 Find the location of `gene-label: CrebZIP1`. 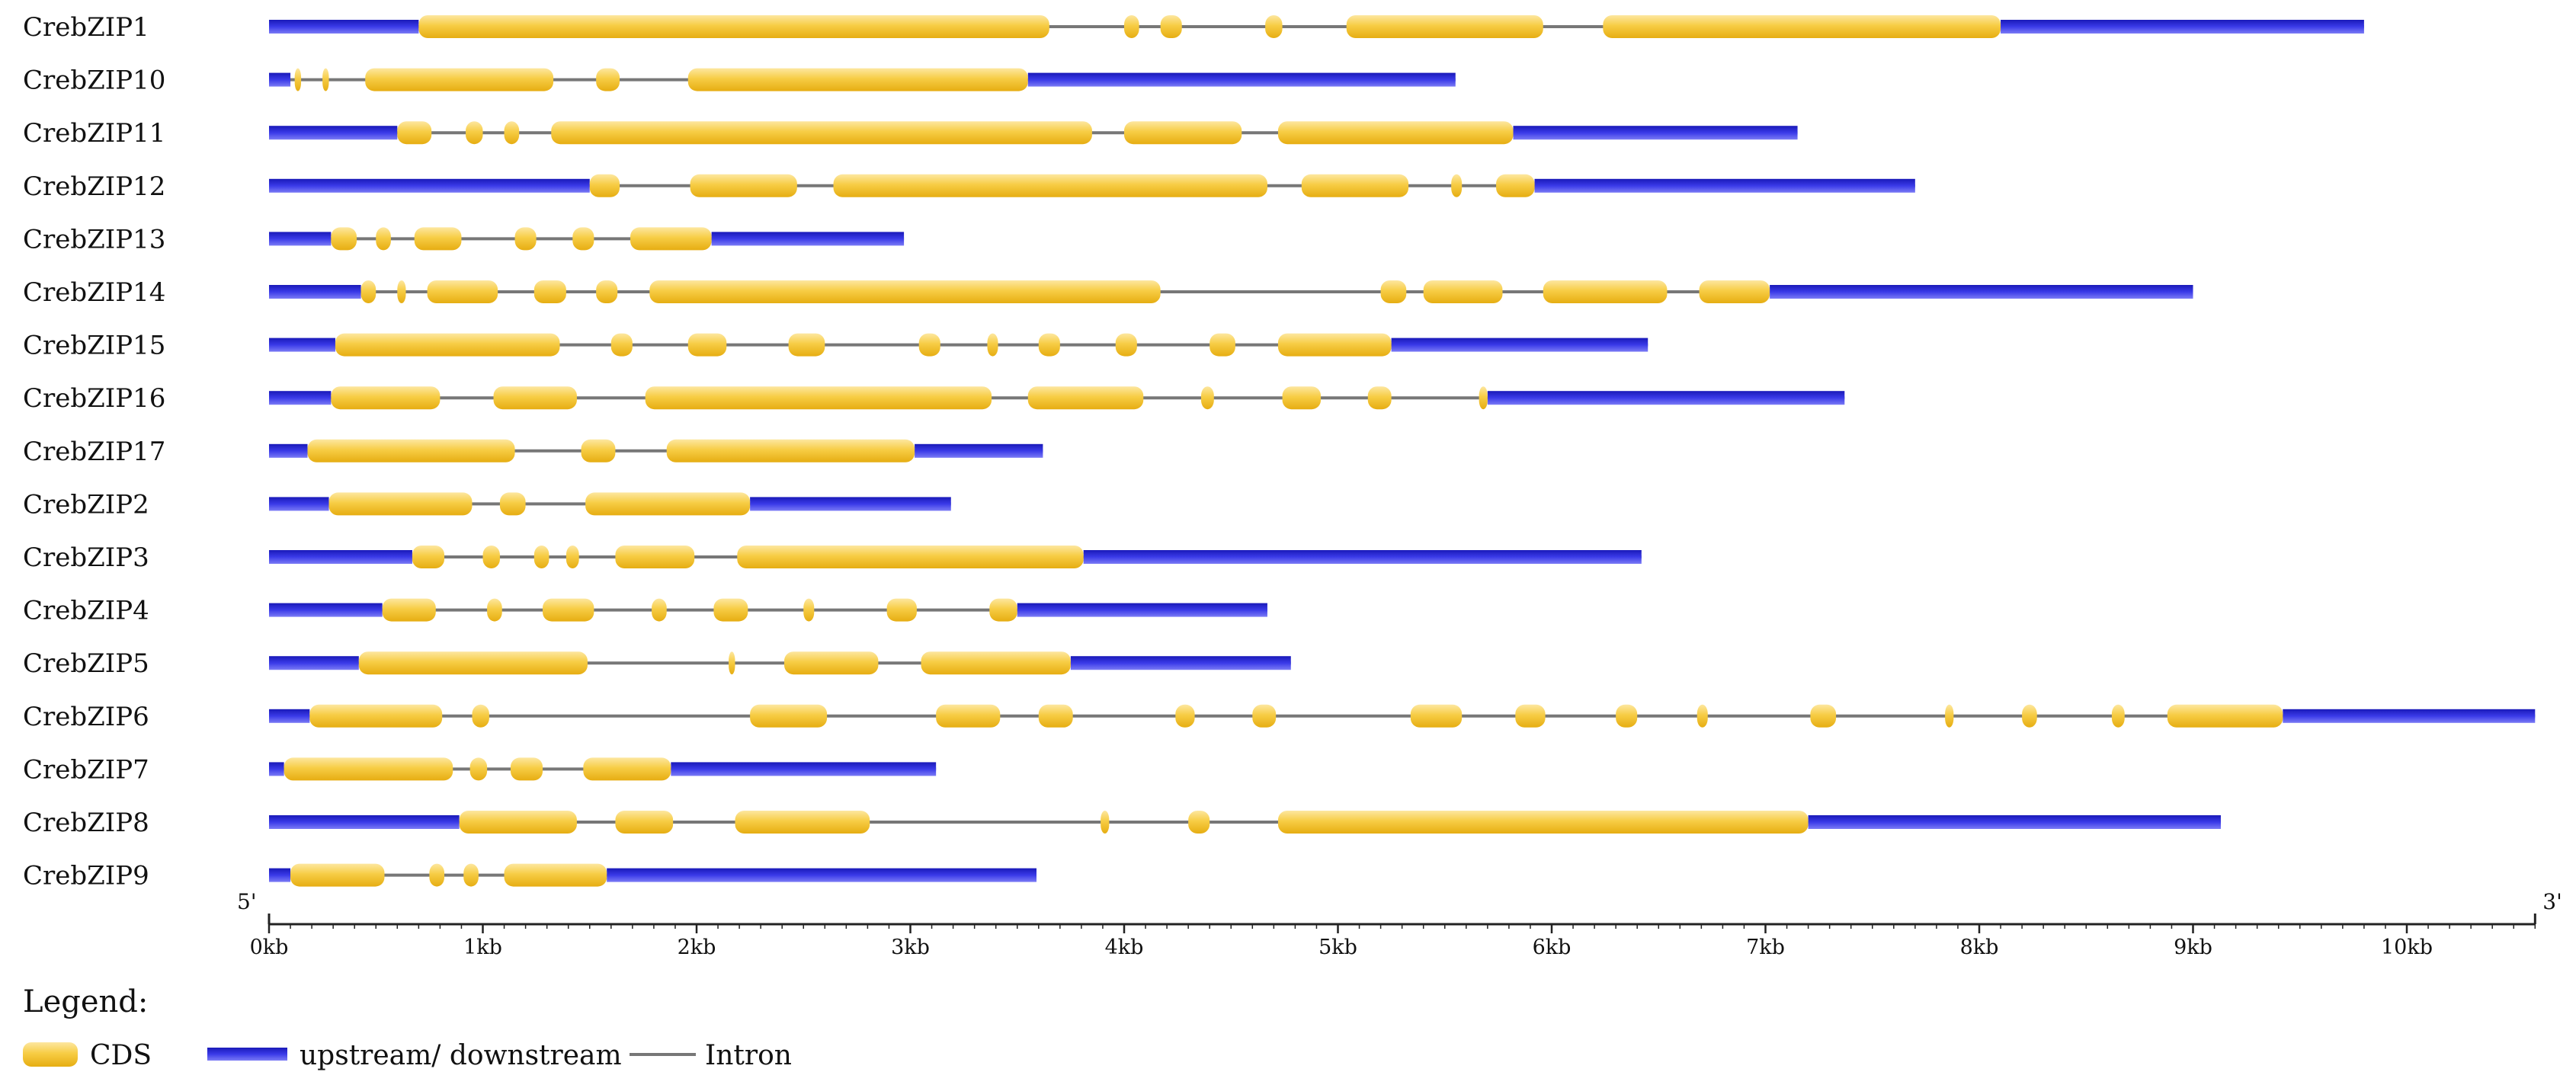

gene-label: CrebZIP1 is located at coordinates (86, 27).